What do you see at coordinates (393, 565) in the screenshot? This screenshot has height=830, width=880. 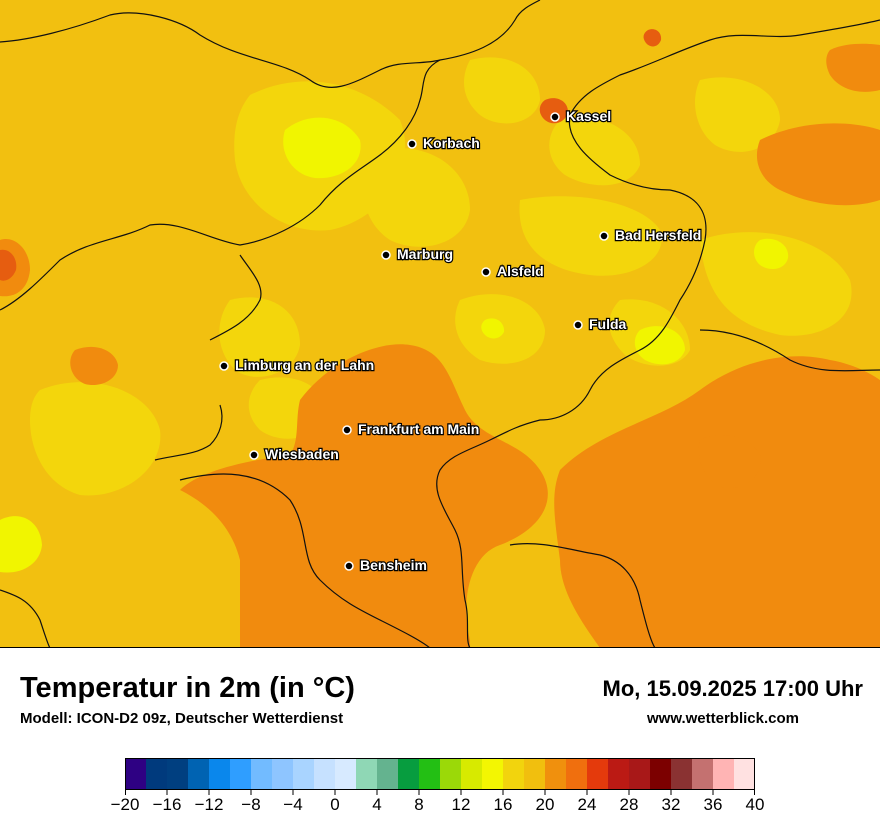 I see `city-label: Bensheim` at bounding box center [393, 565].